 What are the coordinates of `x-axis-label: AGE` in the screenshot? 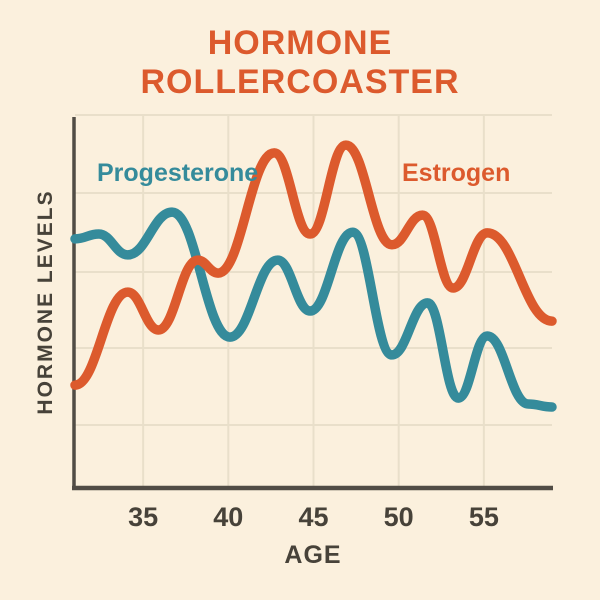 It's located at (313, 555).